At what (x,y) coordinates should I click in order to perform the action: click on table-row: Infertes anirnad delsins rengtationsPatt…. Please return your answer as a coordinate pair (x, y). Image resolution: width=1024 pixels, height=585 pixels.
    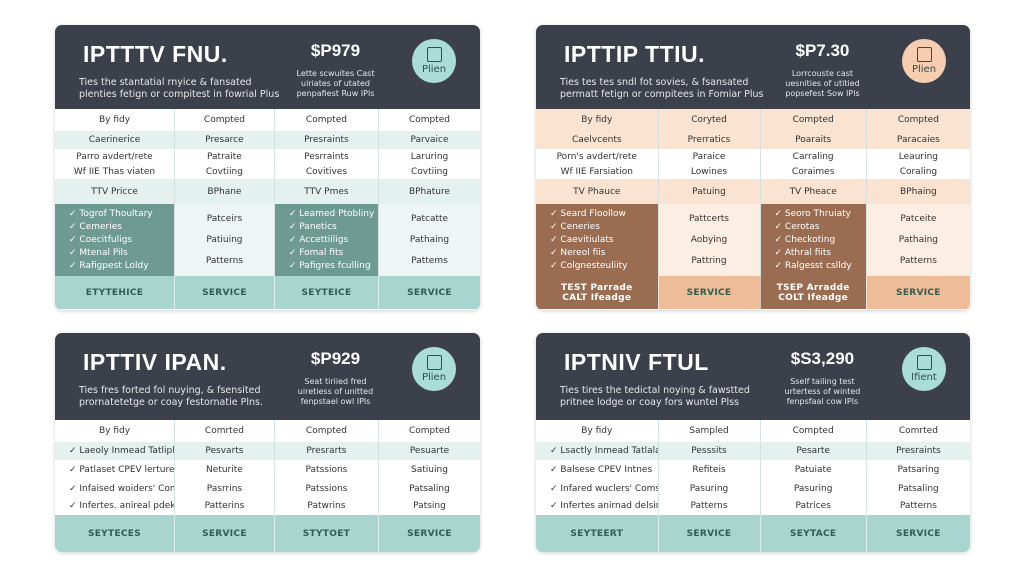
    Looking at the image, I should click on (753, 506).